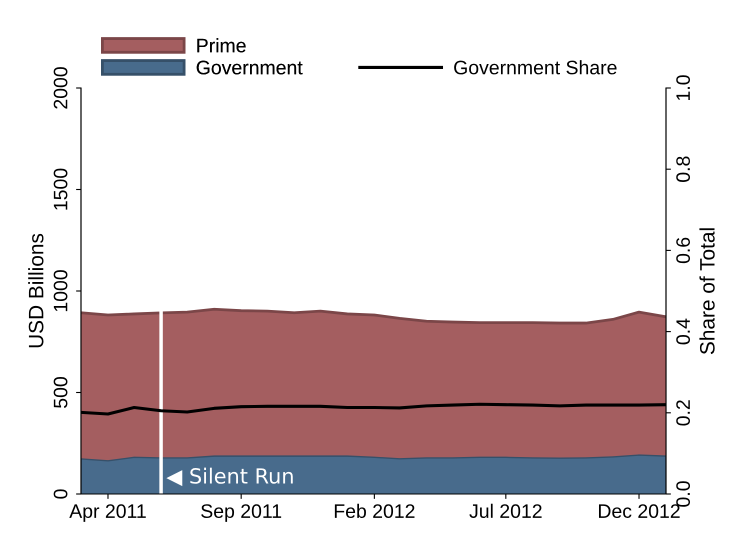 The height and width of the screenshot is (542, 751). Describe the element at coordinates (61, 392) in the screenshot. I see `y-tick-label: 500` at that location.